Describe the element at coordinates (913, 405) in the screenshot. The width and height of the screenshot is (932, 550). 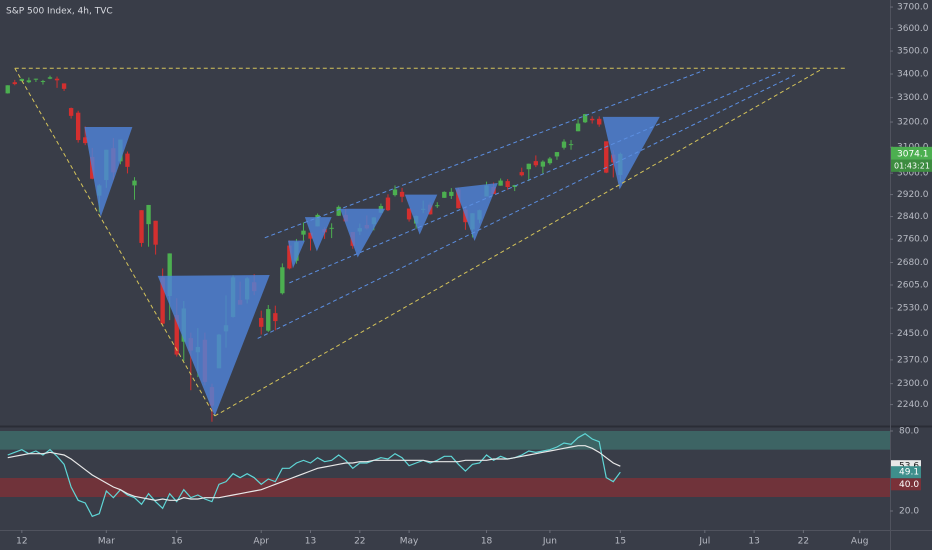
I see `y-tick-label: 2240.0` at that location.